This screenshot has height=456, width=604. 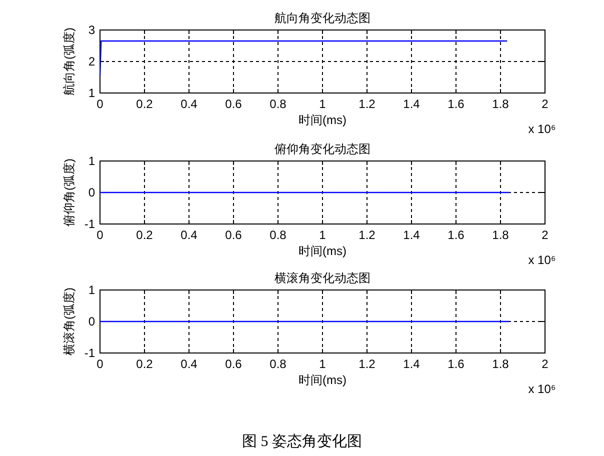 I want to click on chart-title: 横滚角变化动态图, so click(x=322, y=278).